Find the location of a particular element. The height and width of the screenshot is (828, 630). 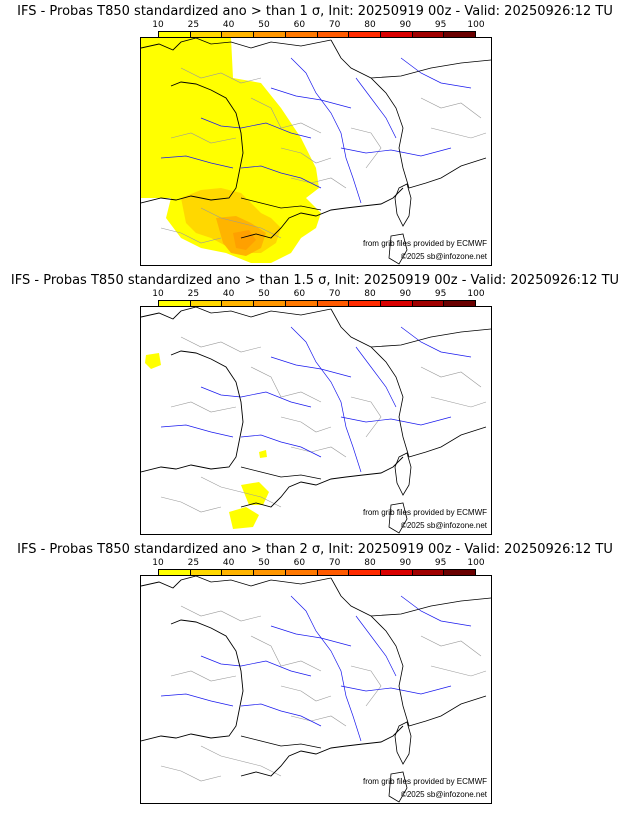

colorbar-tick-label: 95 is located at coordinates (440, 25).